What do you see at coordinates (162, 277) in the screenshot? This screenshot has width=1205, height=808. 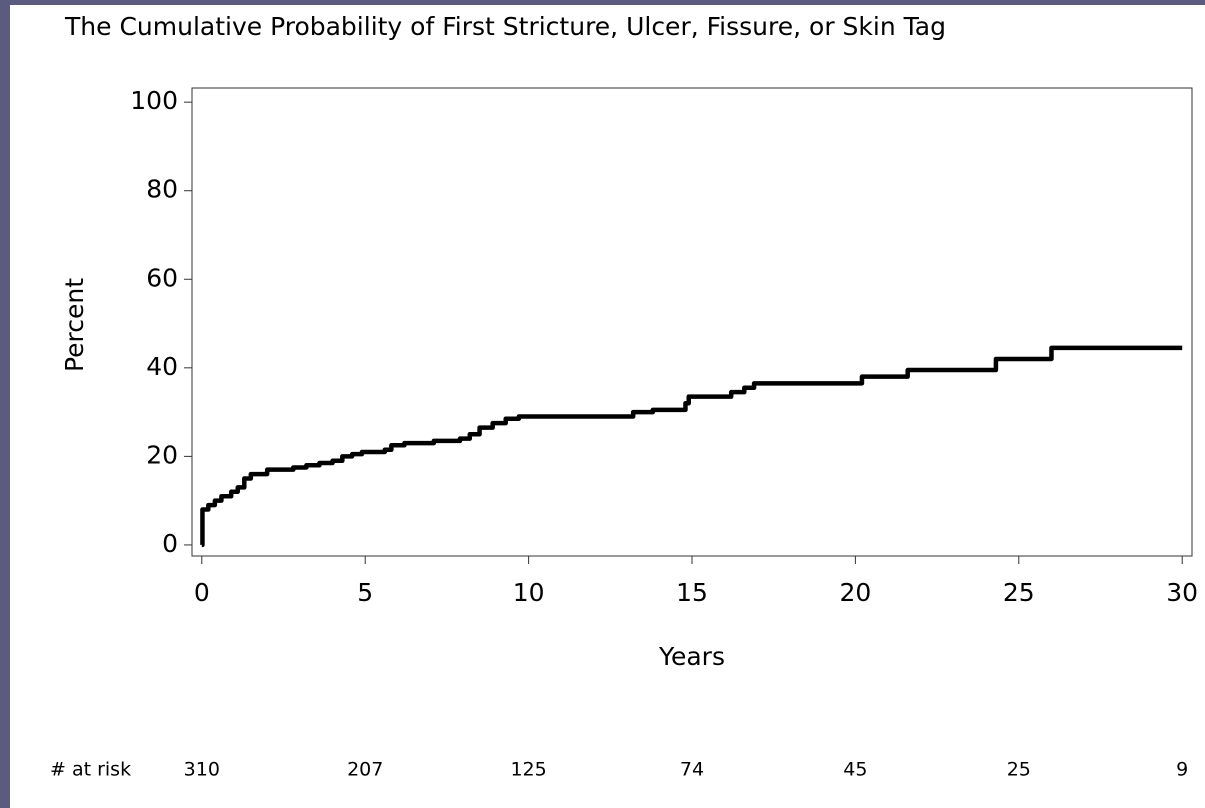 I see `y-tick-label: 60` at bounding box center [162, 277].